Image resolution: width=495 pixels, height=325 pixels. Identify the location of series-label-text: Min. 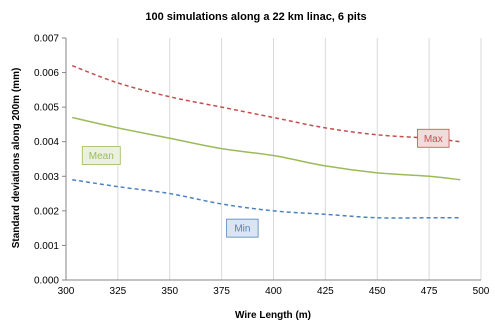
(242, 229).